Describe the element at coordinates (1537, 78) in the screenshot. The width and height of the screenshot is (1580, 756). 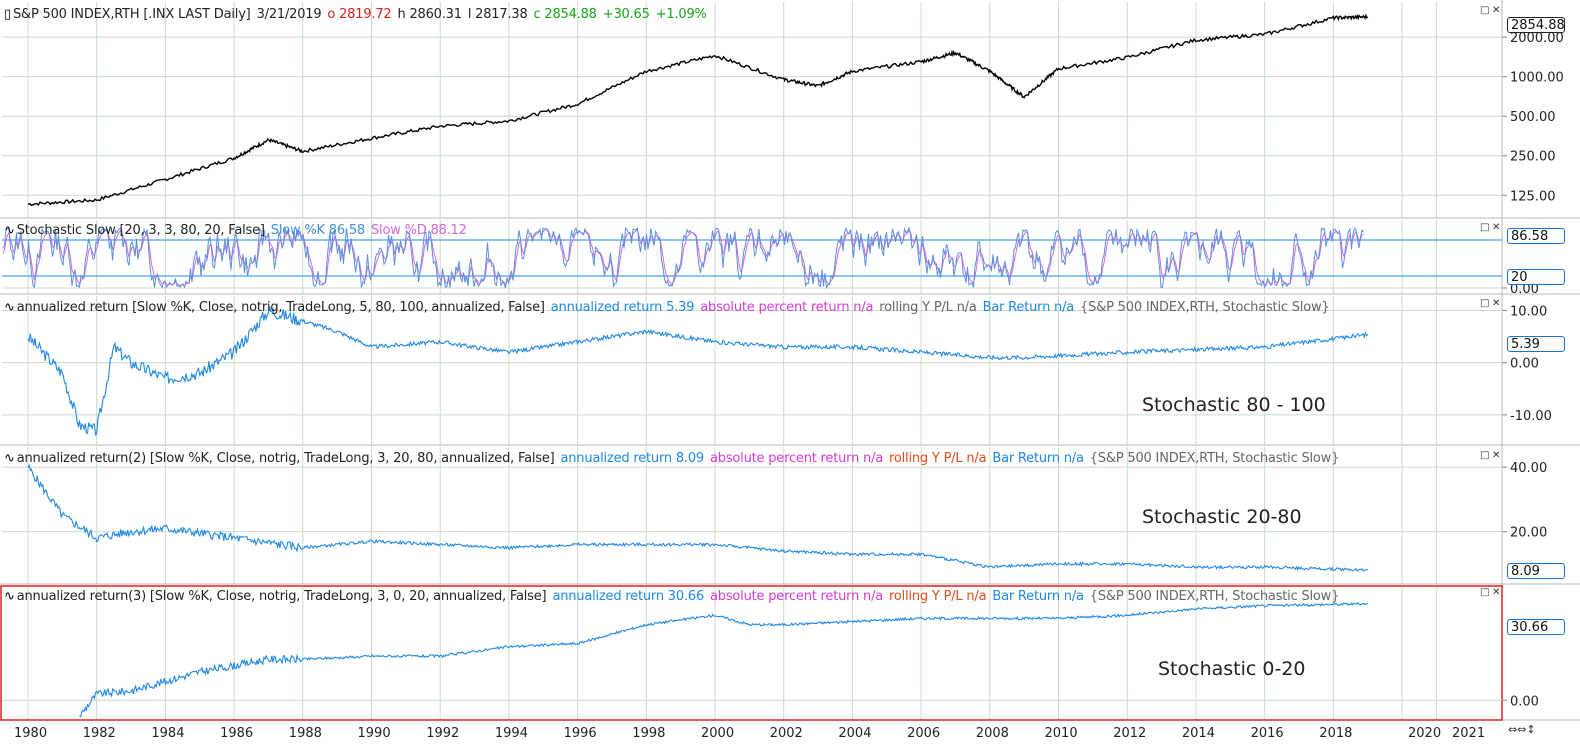
I see `price-y-tick-label: 1000.00` at that location.